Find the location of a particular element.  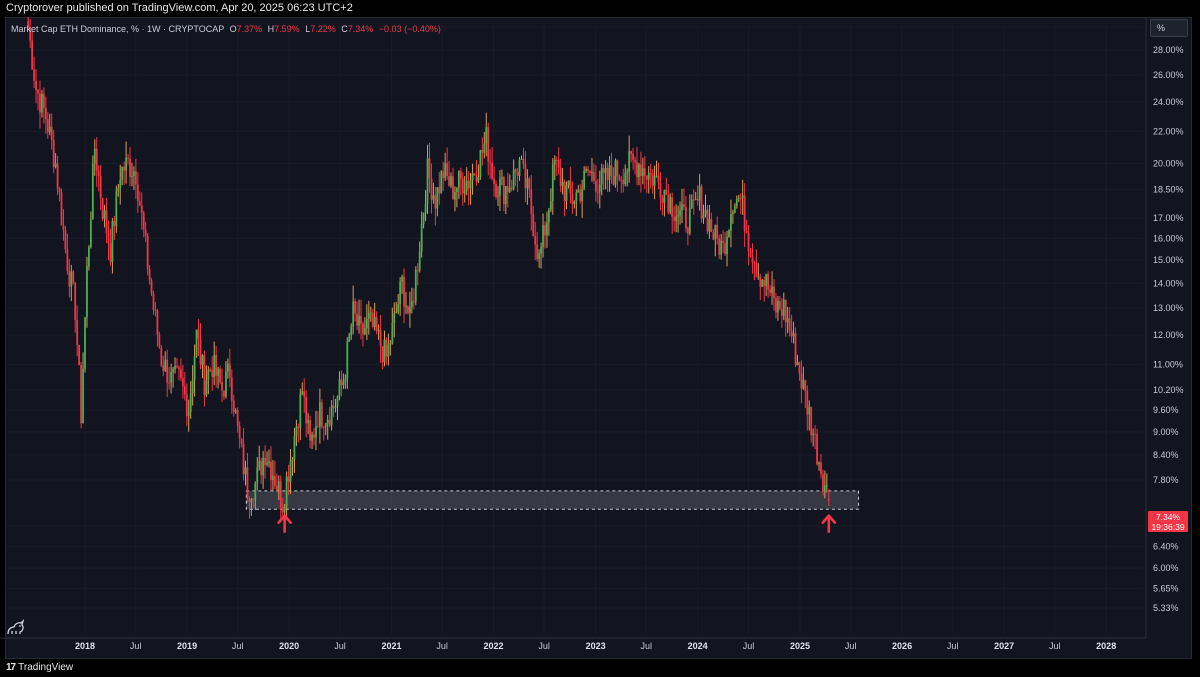

axis-unit-button: % is located at coordinates (1169, 28).